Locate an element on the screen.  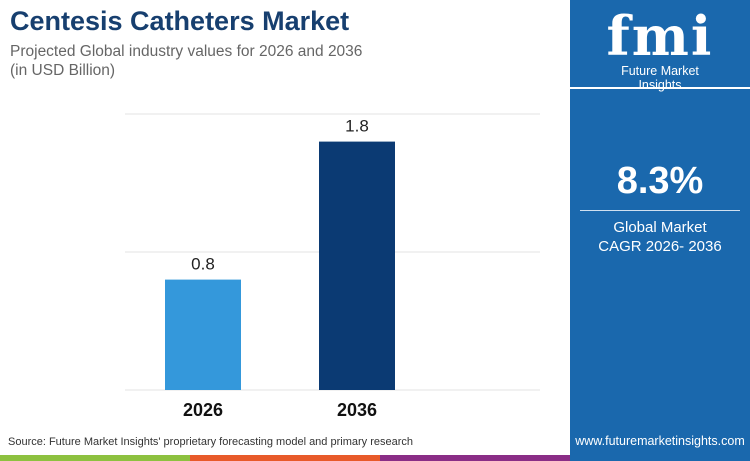
x-tick-label: 2036 is located at coordinates (357, 410).